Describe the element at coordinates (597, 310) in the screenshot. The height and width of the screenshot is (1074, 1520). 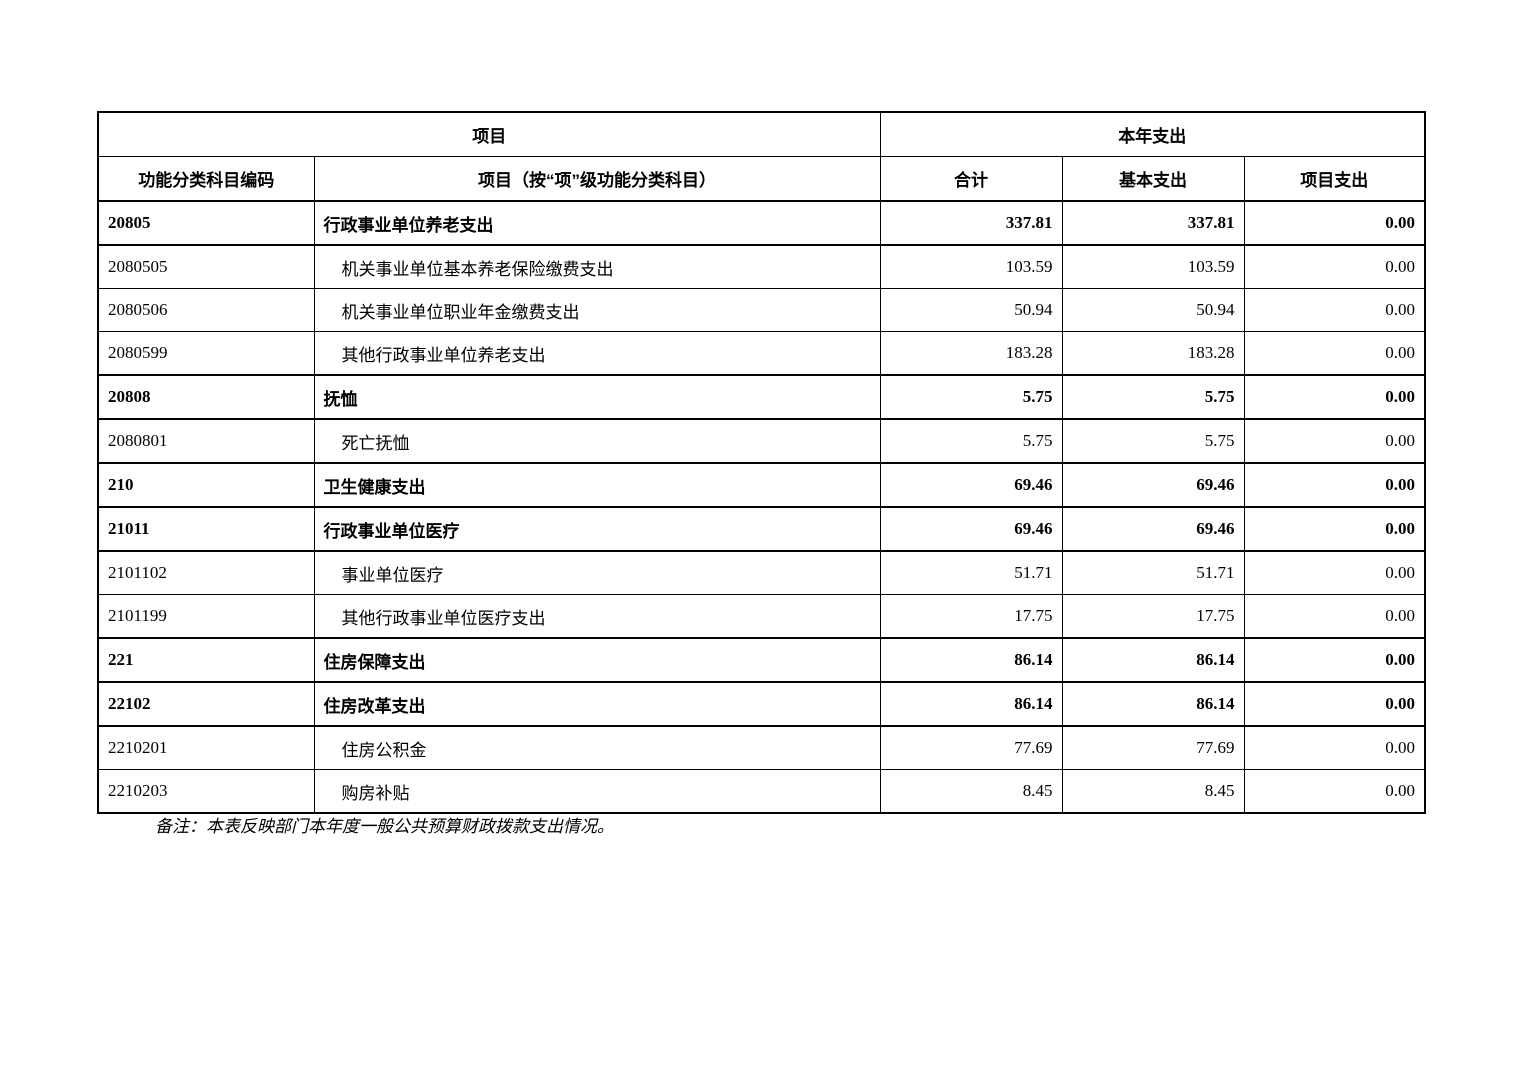
I see `row-name: 机关事业单位职业年金缴费支出` at that location.